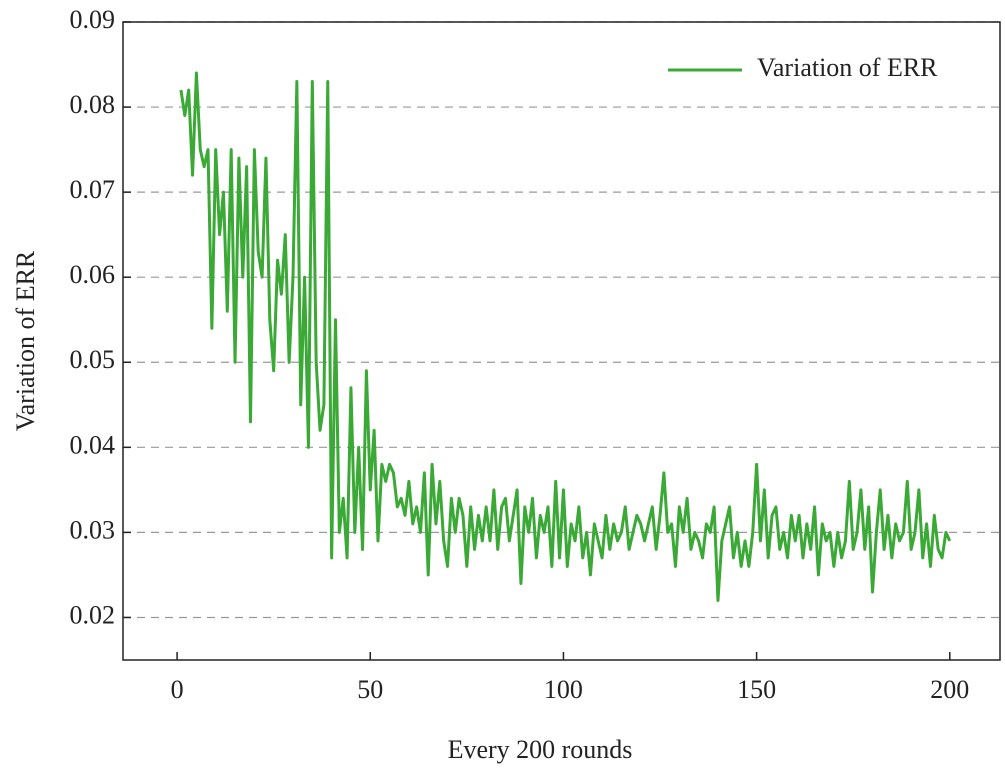  I want to click on x-tick-label: 50, so click(370, 689).